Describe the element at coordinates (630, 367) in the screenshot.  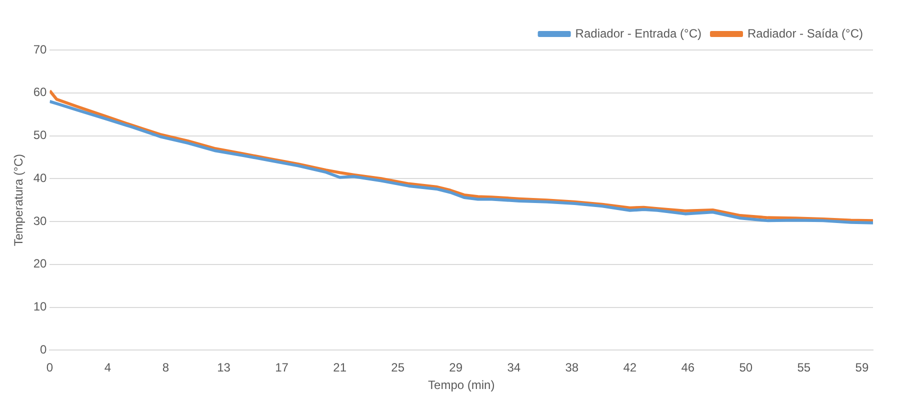
I see `x-tick-label: 42` at that location.